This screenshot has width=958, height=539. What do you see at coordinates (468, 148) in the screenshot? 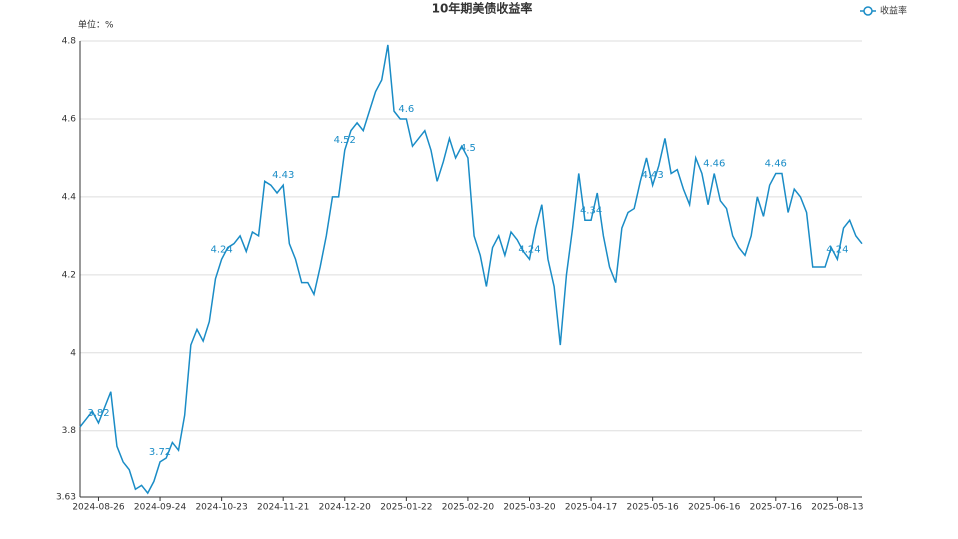
I see `data-label: 4.5` at bounding box center [468, 148].